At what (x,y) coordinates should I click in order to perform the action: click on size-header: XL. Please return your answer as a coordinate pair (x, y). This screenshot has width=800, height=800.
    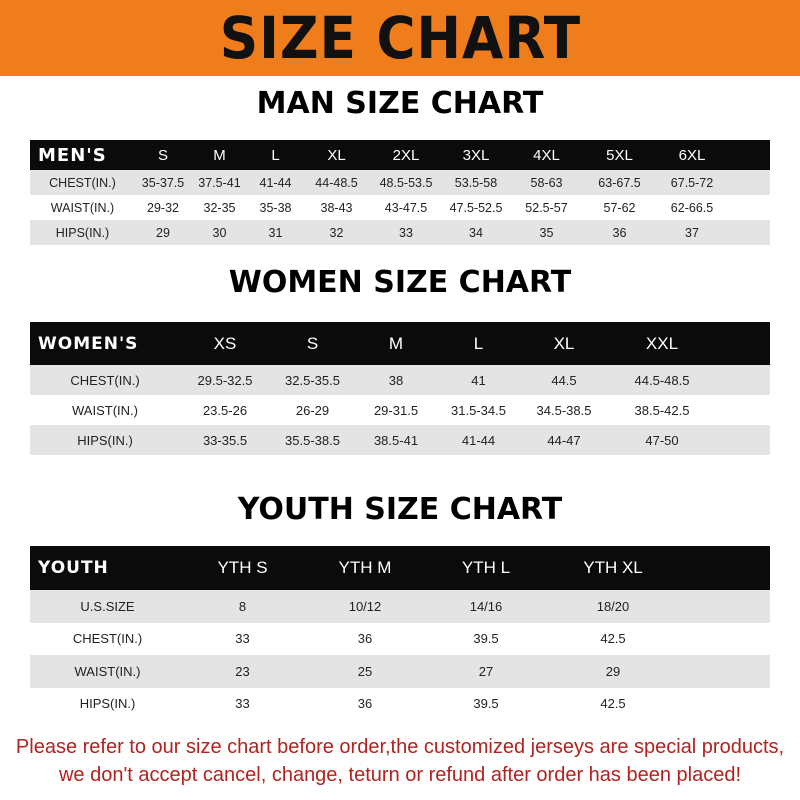
    Looking at the image, I should click on (336, 155).